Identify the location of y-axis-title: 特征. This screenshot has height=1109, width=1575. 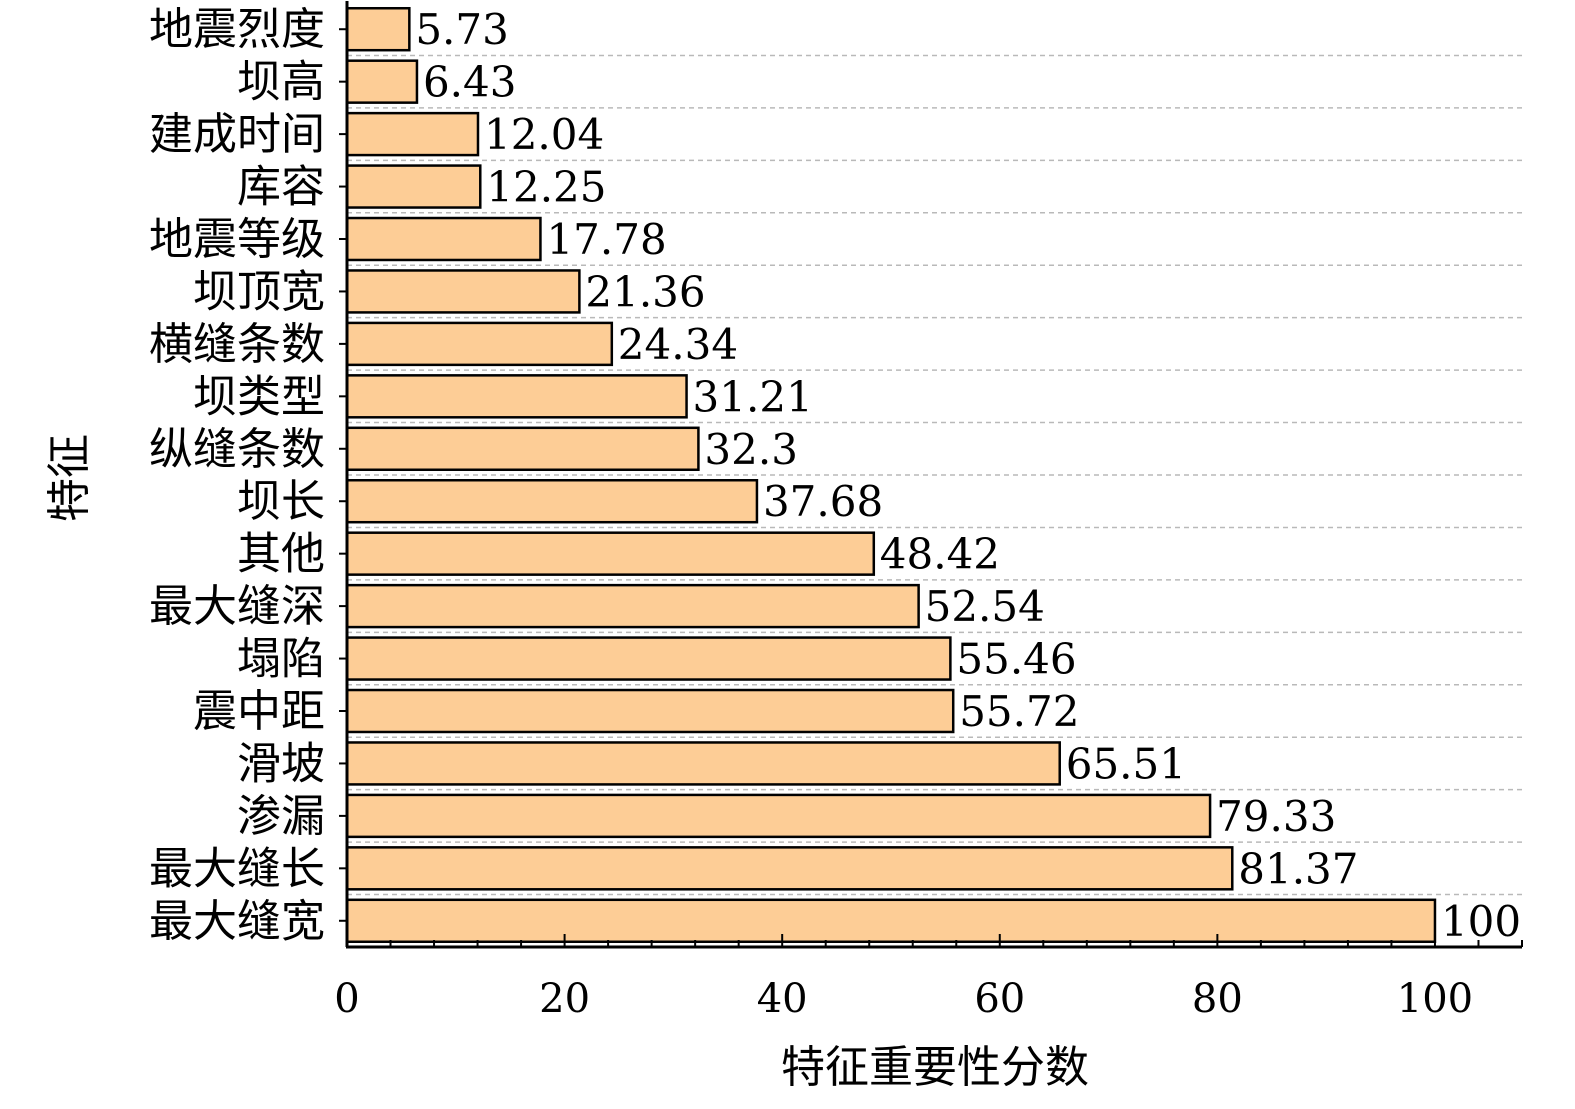
(69, 478).